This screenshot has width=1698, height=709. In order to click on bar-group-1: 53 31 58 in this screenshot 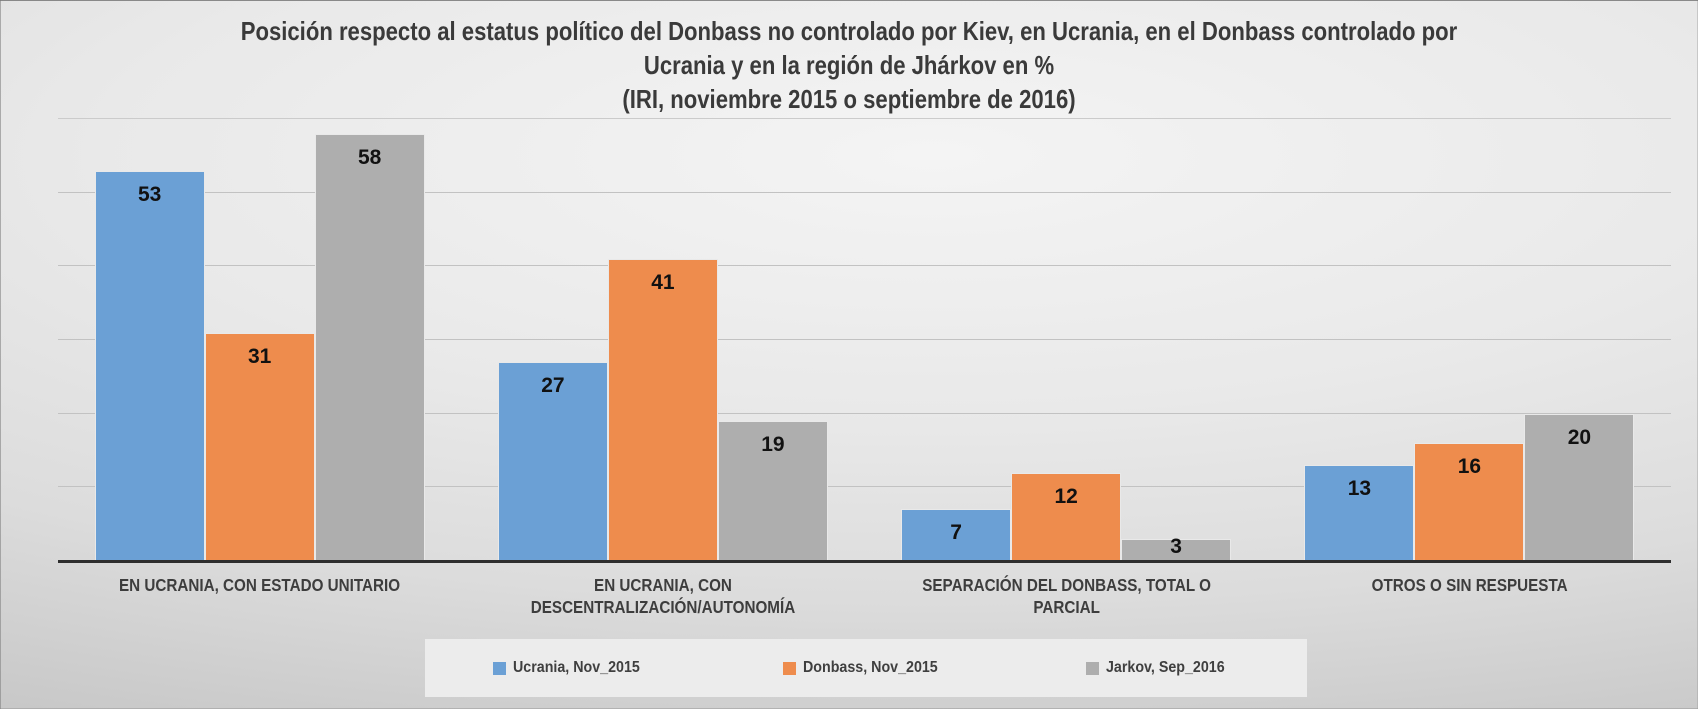, I will do `click(259, 340)`.